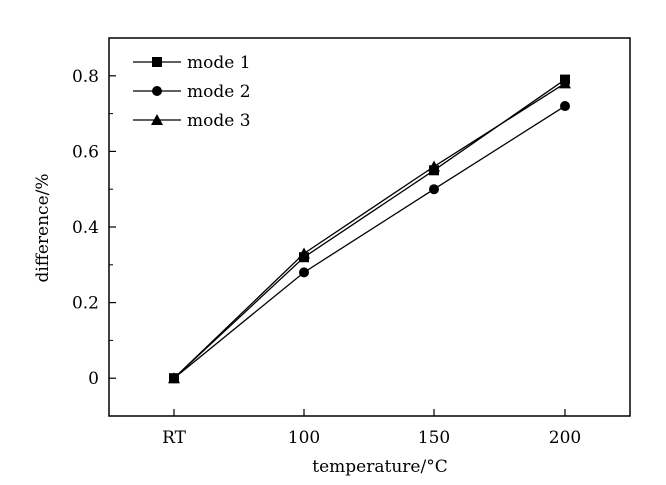 The image size is (666, 485). Describe the element at coordinates (93, 379) in the screenshot. I see `y-tick-label: 0` at that location.